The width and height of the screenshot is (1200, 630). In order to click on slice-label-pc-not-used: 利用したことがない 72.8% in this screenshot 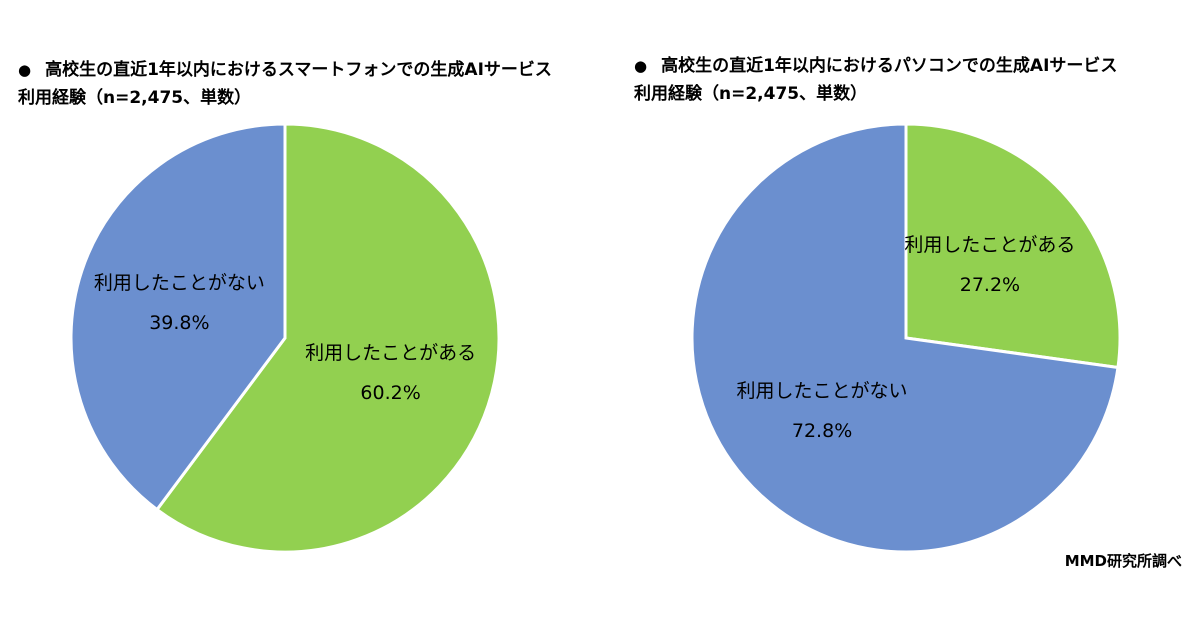, I will do `click(822, 411)`.